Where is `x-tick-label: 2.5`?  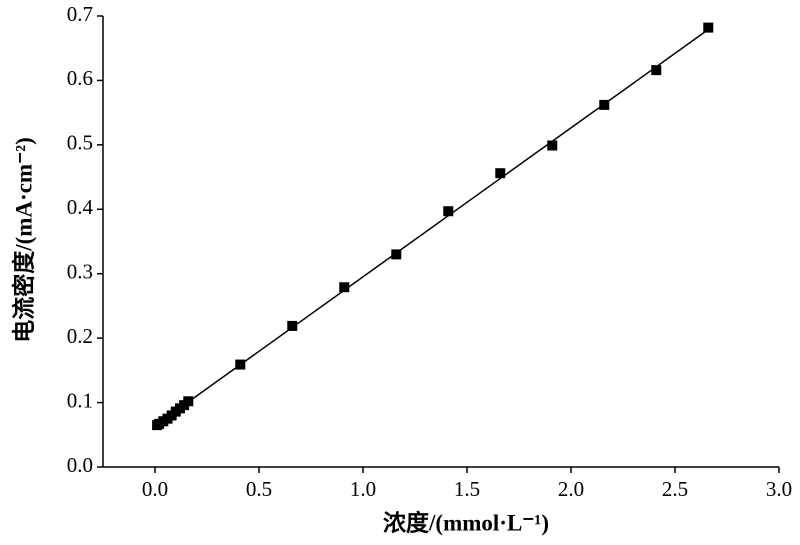 x-tick-label: 2.5 is located at coordinates (675, 489).